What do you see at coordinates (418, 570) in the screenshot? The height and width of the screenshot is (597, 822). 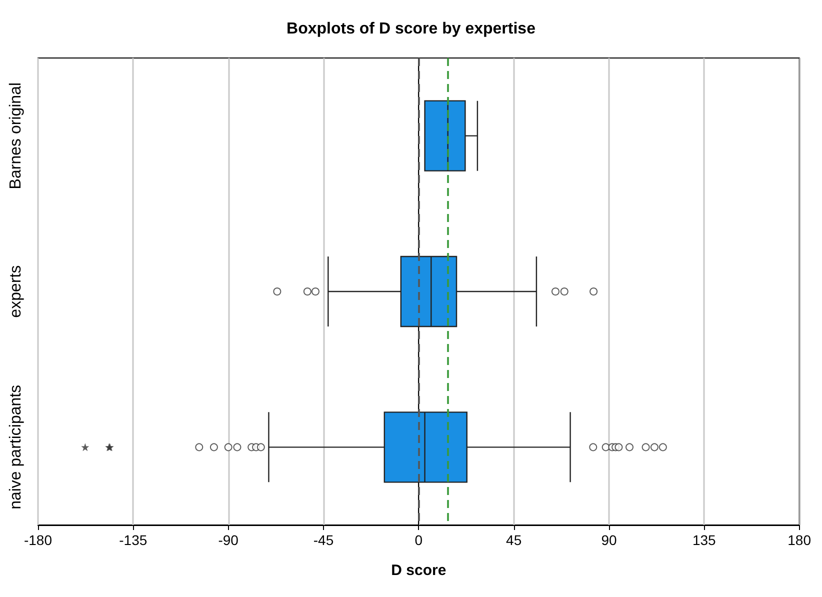 I see `x-axis-title: D score` at bounding box center [418, 570].